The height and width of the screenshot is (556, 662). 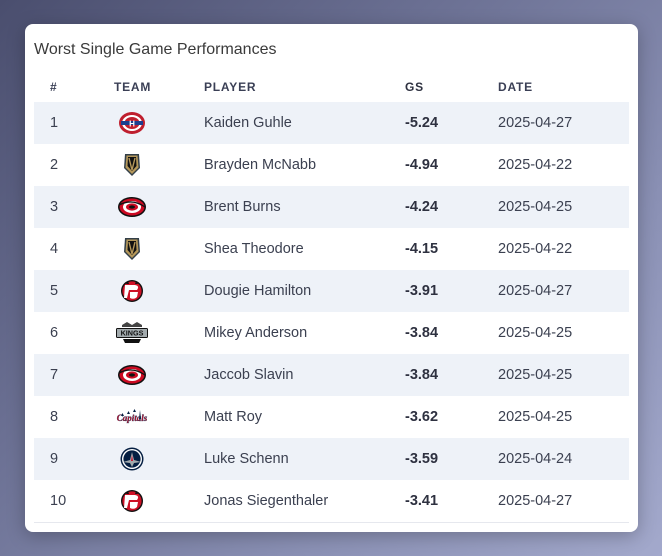 What do you see at coordinates (54, 417) in the screenshot?
I see `rank-cell: 8` at bounding box center [54, 417].